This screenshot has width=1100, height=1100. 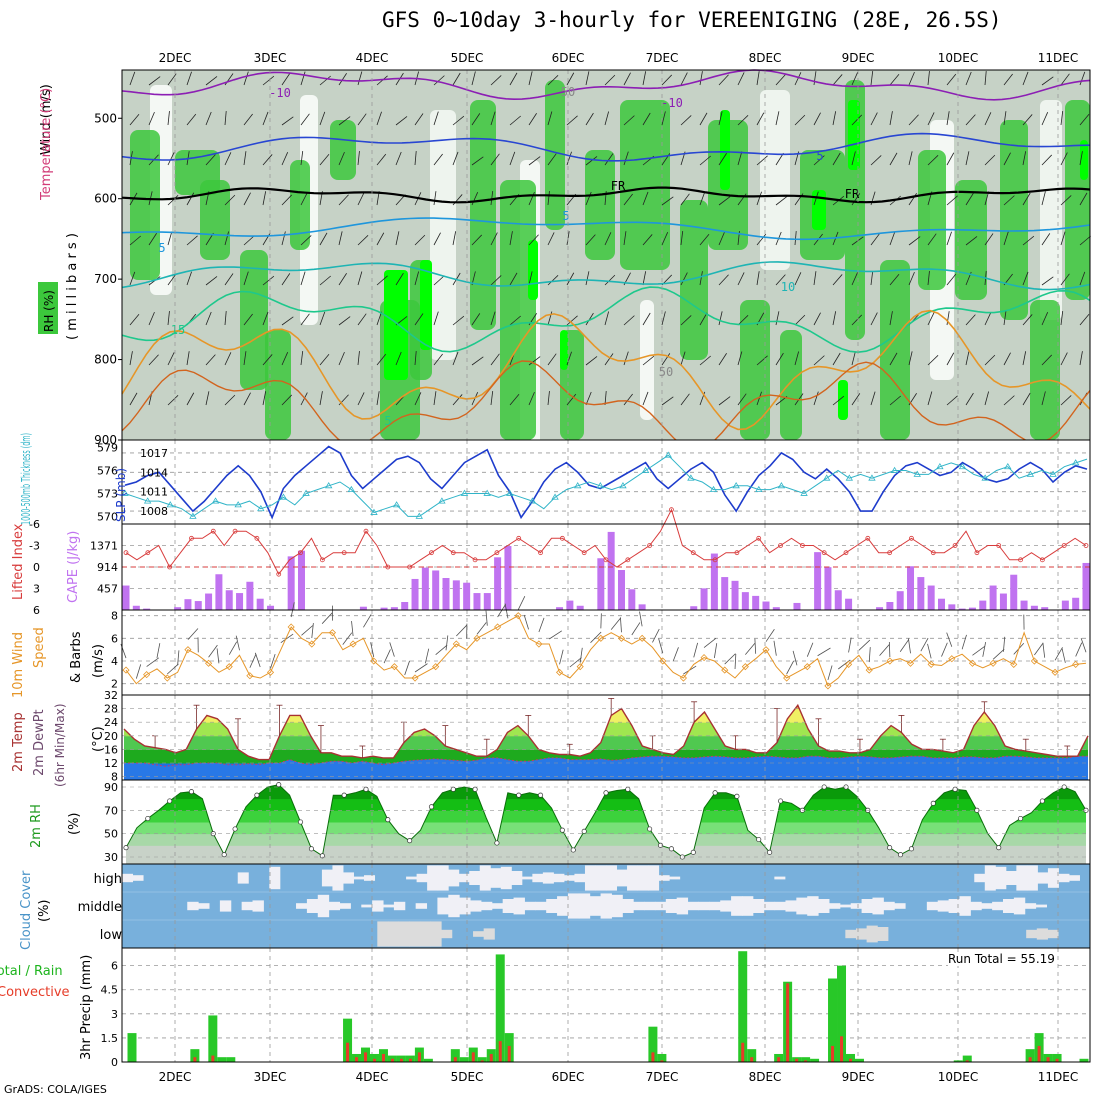 What do you see at coordinates (104, 546) in the screenshot?
I see `cape-tick-2: 1371` at bounding box center [104, 546].